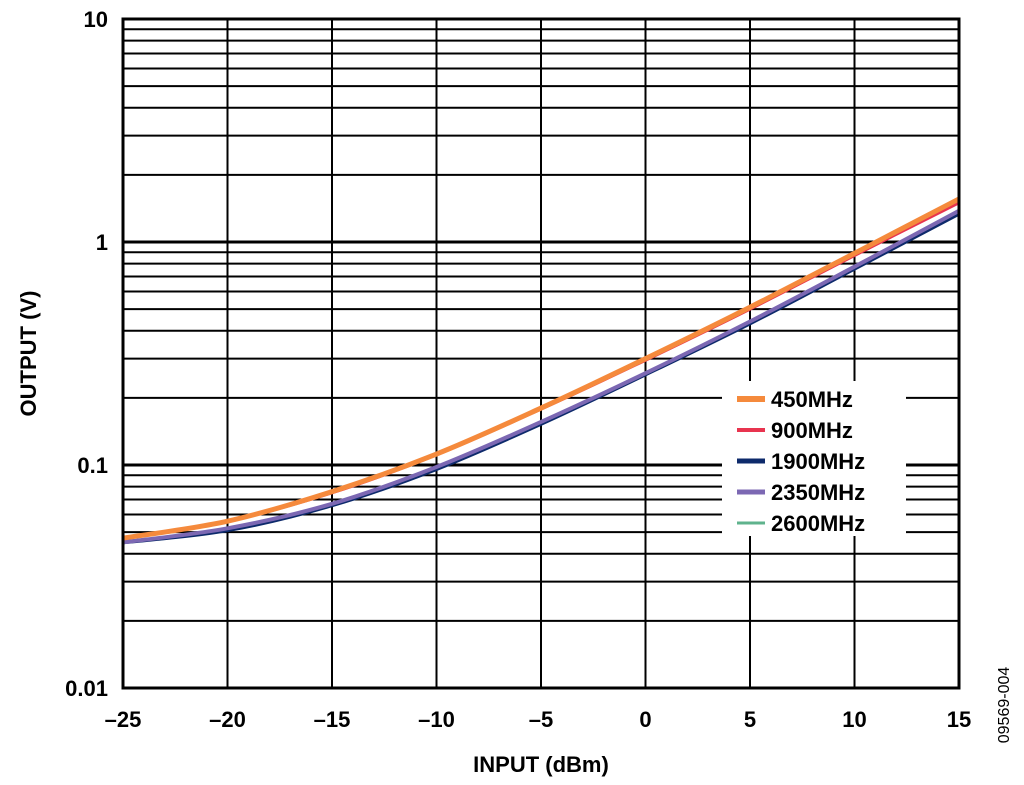 The height and width of the screenshot is (785, 1024). I want to click on x-tick-label: 5, so click(750, 719).